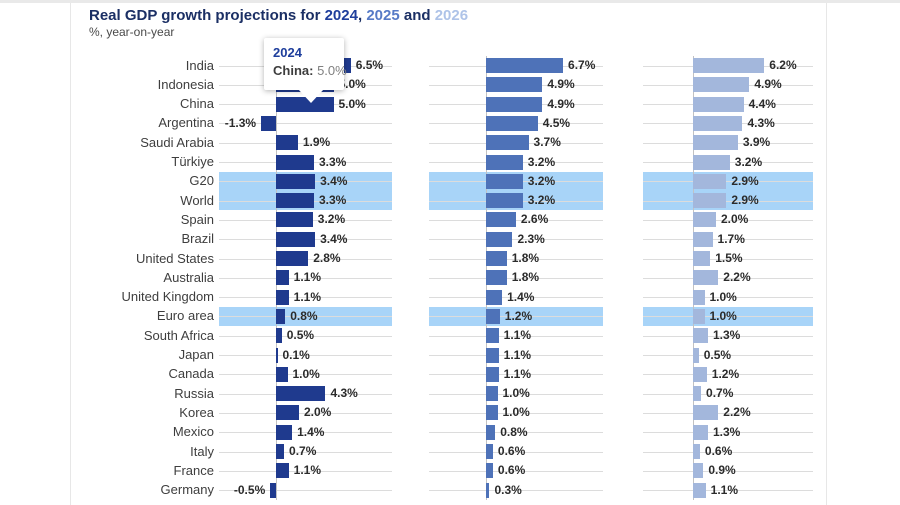  What do you see at coordinates (496, 278) in the screenshot?
I see `bar-2025-australia` at bounding box center [496, 278].